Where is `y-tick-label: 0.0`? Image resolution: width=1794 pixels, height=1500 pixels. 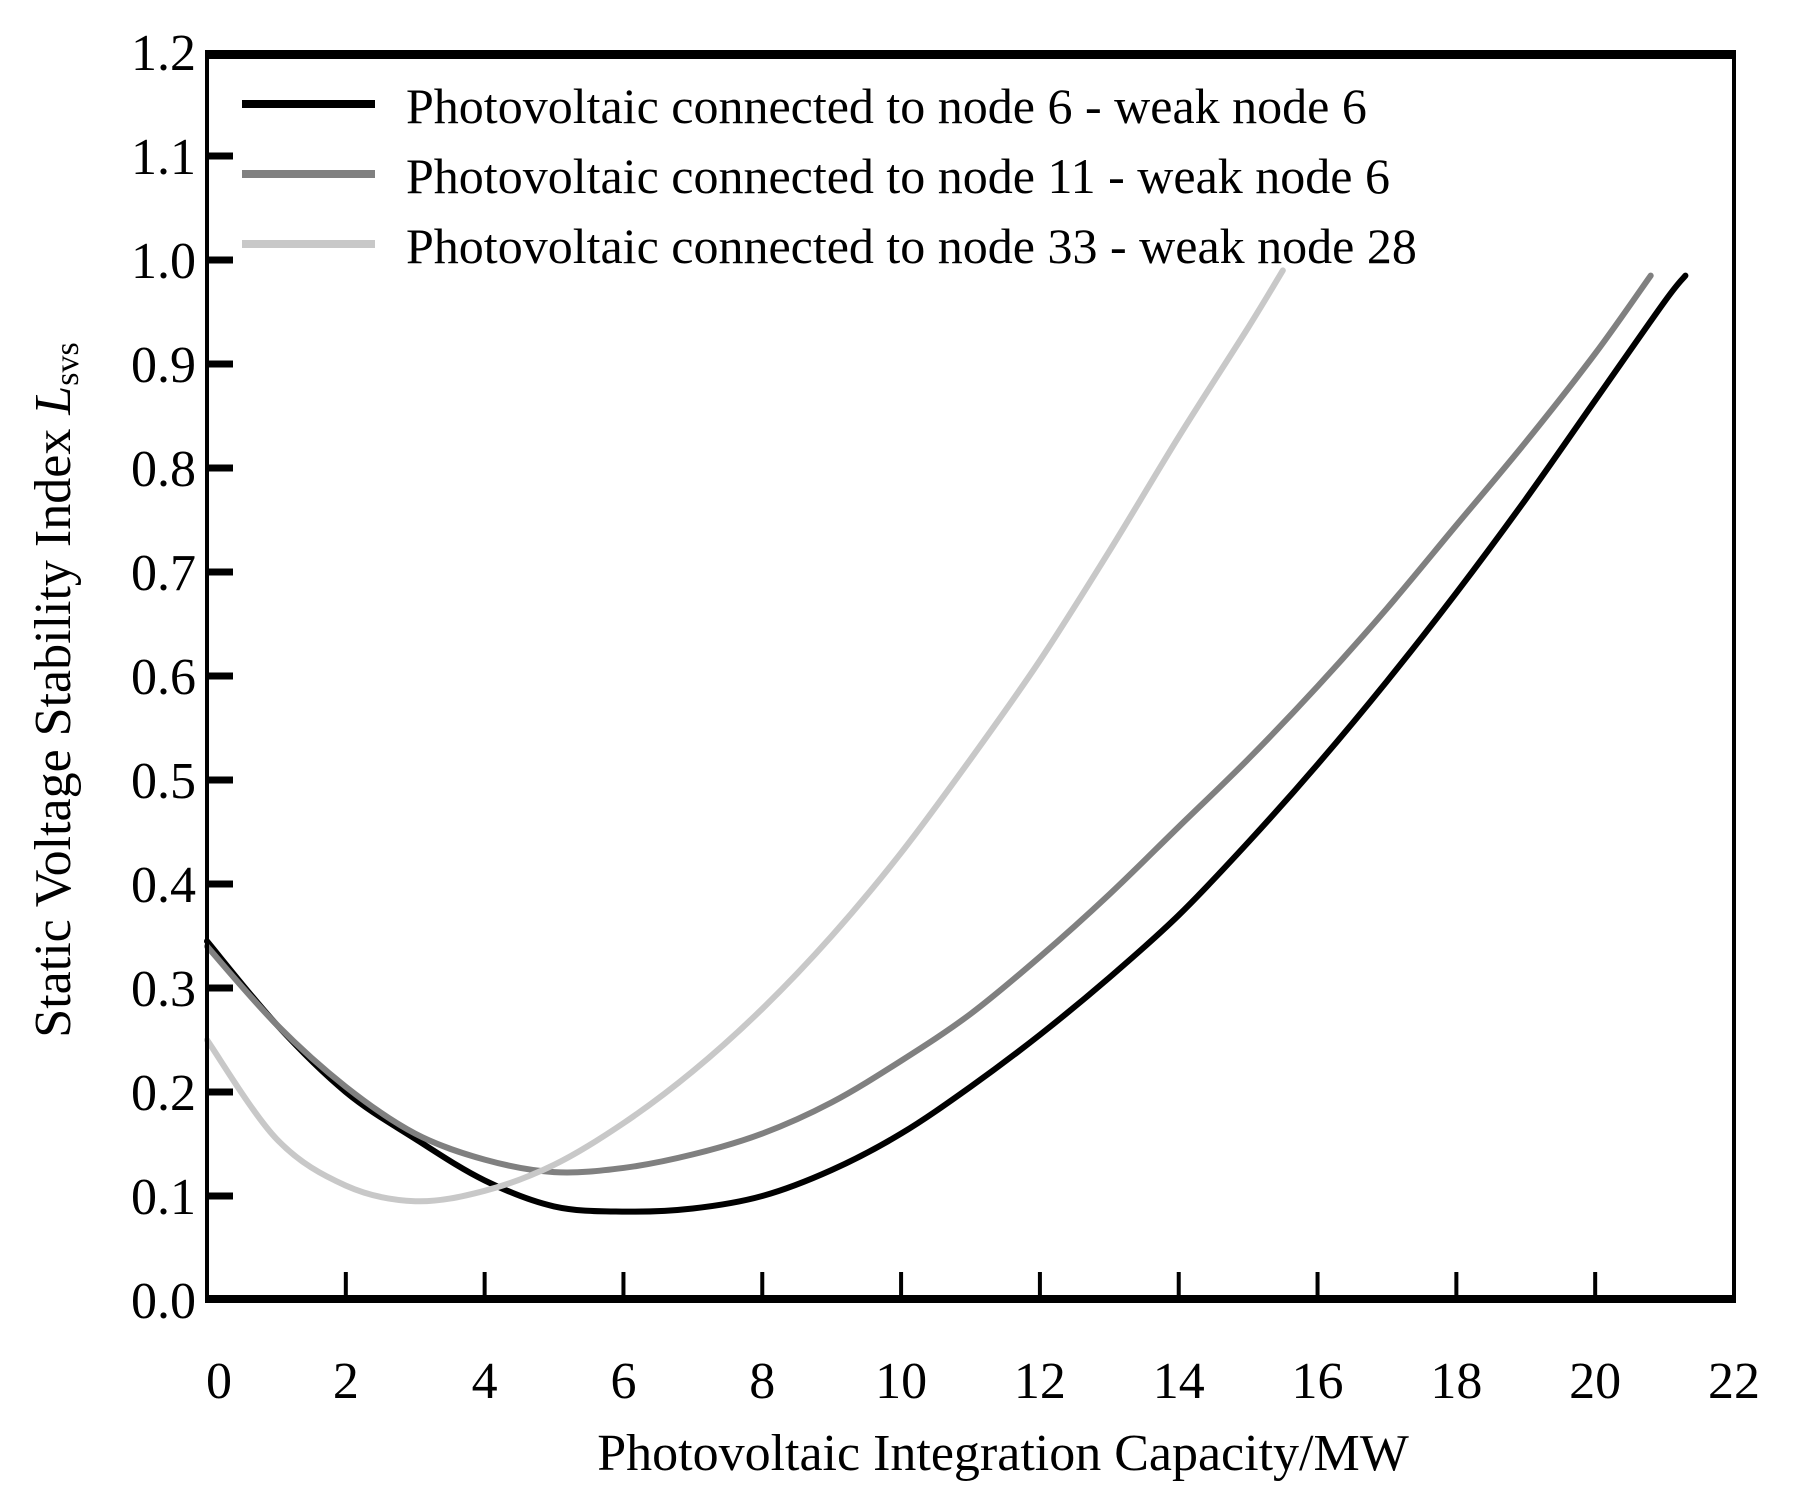
y-tick-label: 0.0 is located at coordinates (163, 1301).